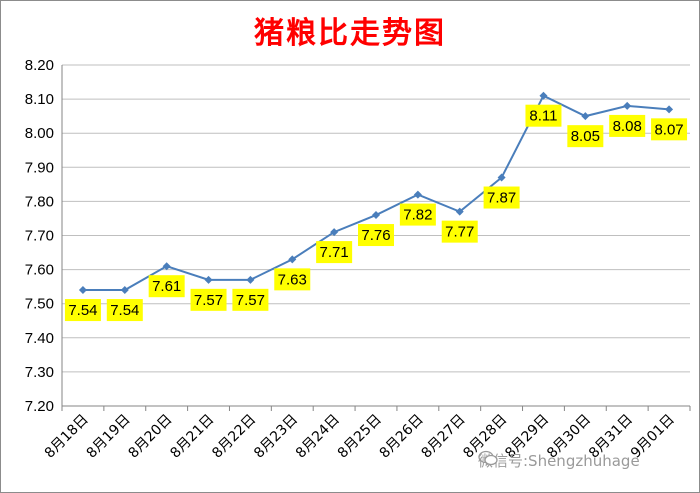 The image size is (700, 493). What do you see at coordinates (39, 338) in the screenshot?
I see `y-tick-label: 7.40` at bounding box center [39, 338].